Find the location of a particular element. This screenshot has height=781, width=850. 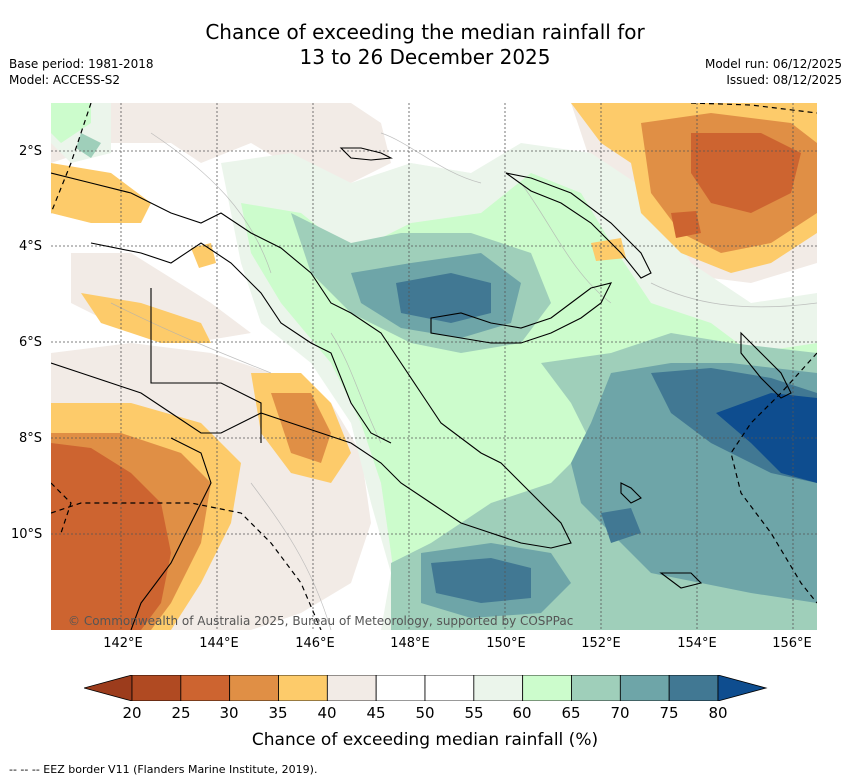

cb-tick-20: 20 is located at coordinates (132, 713).